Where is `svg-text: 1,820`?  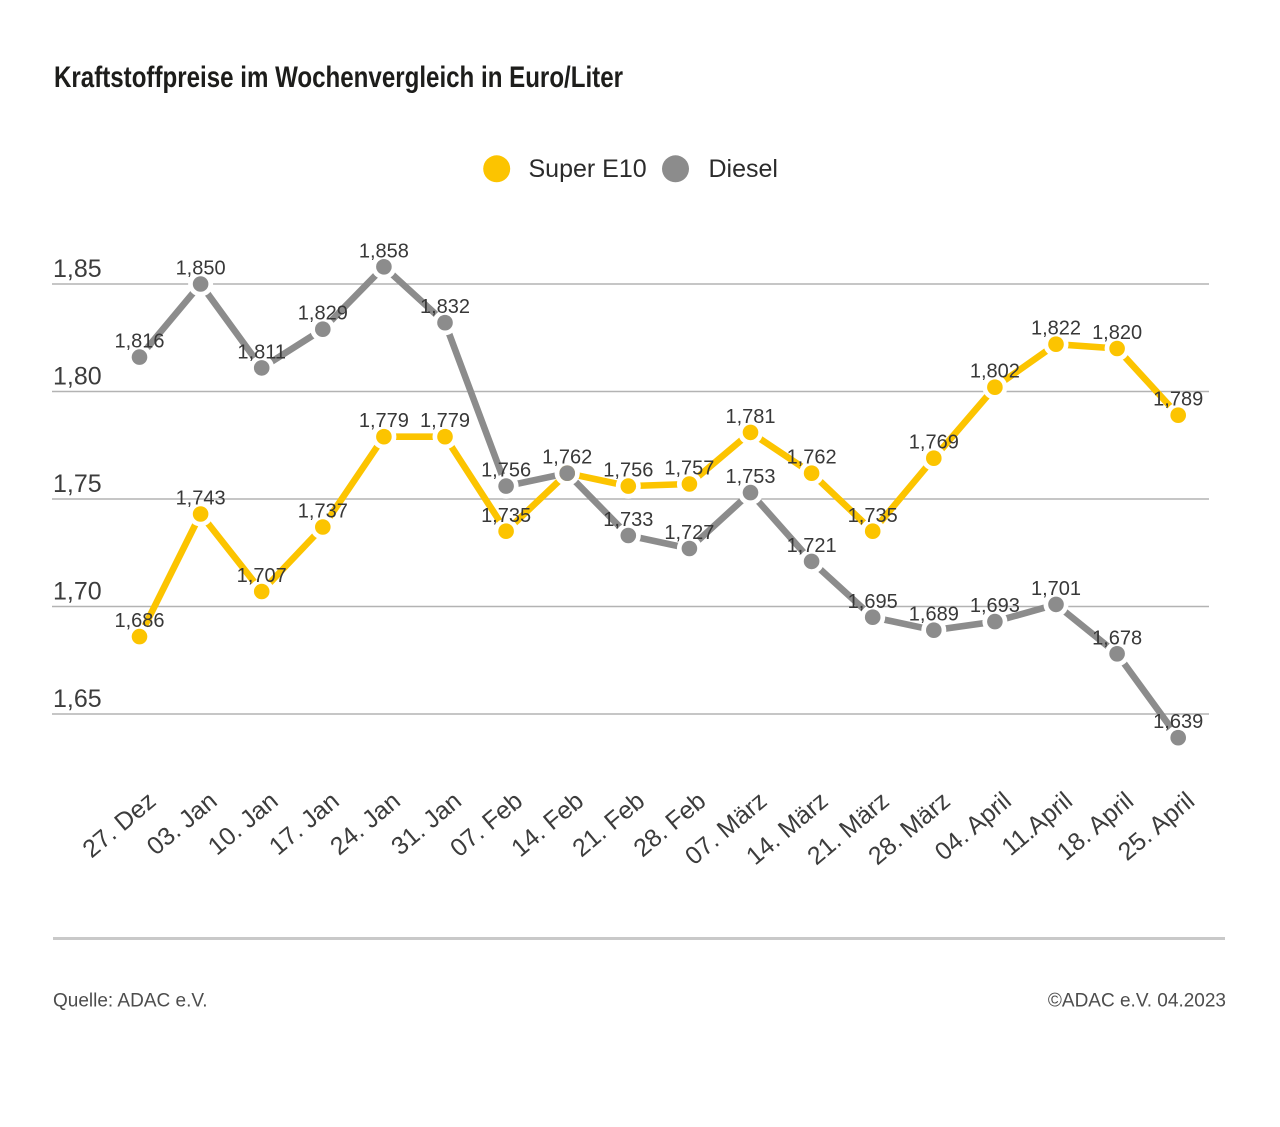
svg-text: 1,820 is located at coordinates (1117, 333).